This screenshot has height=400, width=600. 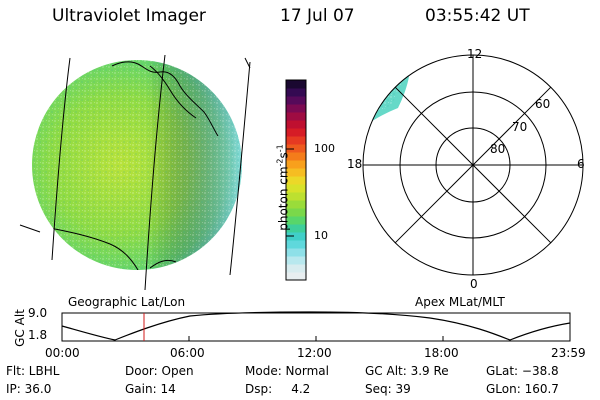 What do you see at coordinates (474, 284) in the screenshot?
I see `mlt-label-0: 0` at bounding box center [474, 284].